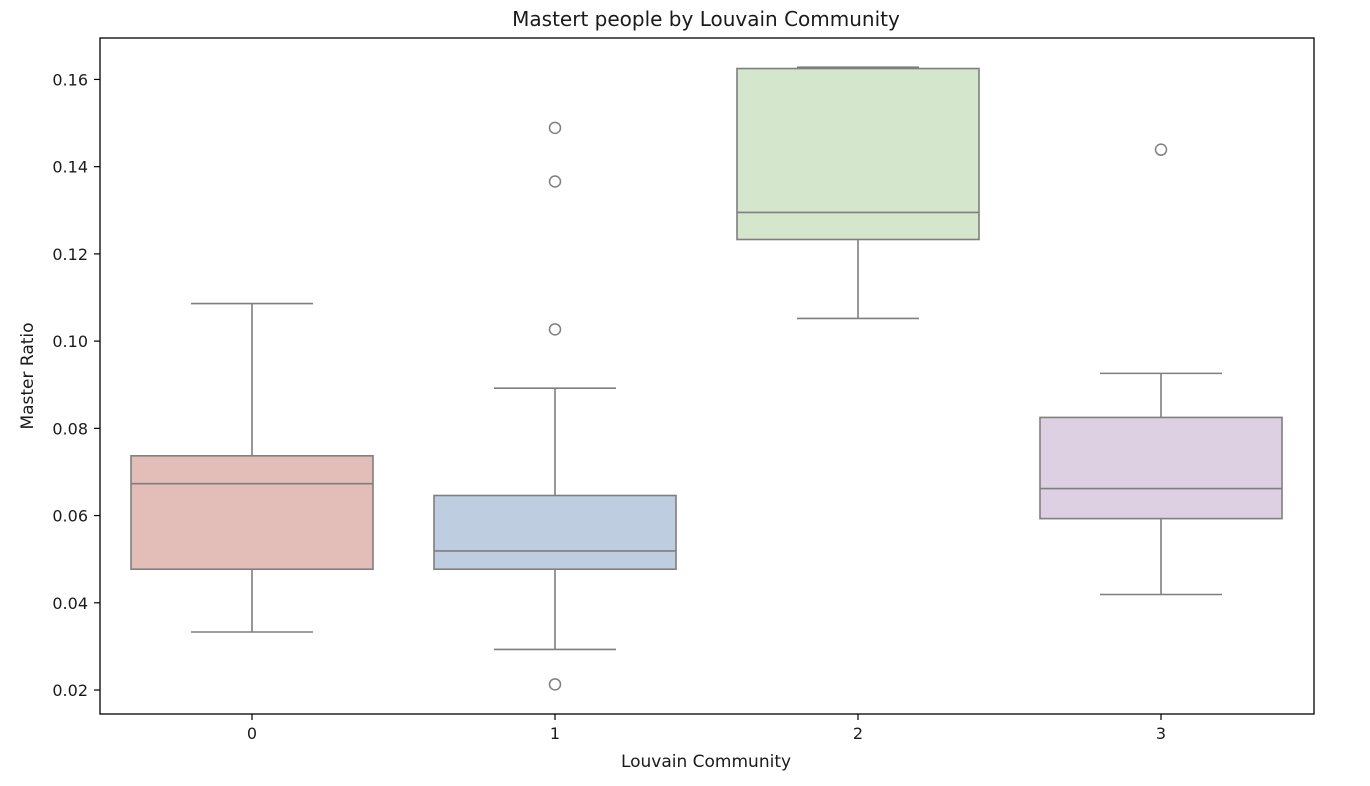 The width and height of the screenshot is (1370, 786). What do you see at coordinates (70, 603) in the screenshot?
I see `y-tick-label: 0.04` at bounding box center [70, 603].